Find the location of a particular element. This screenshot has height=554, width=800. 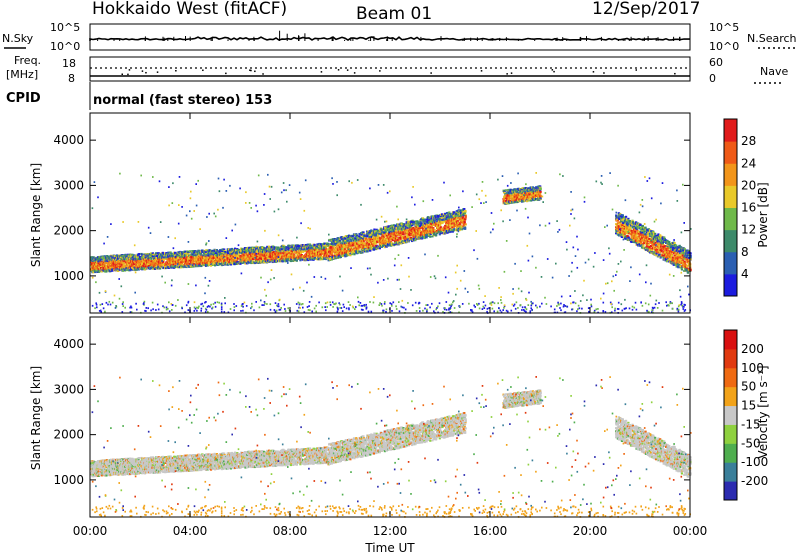

noise-tick-left-bottom: 10^0 is located at coordinates (65, 46).